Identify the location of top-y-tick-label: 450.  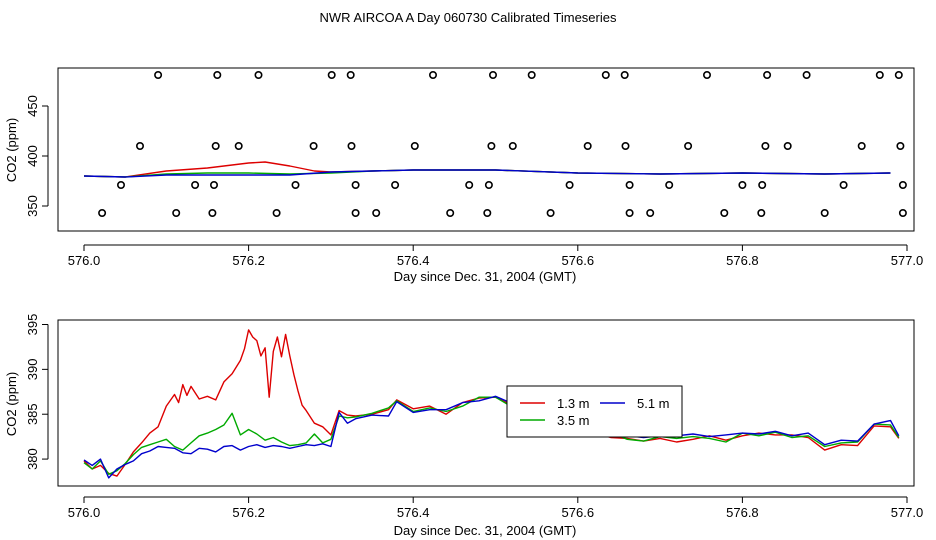
(32, 106).